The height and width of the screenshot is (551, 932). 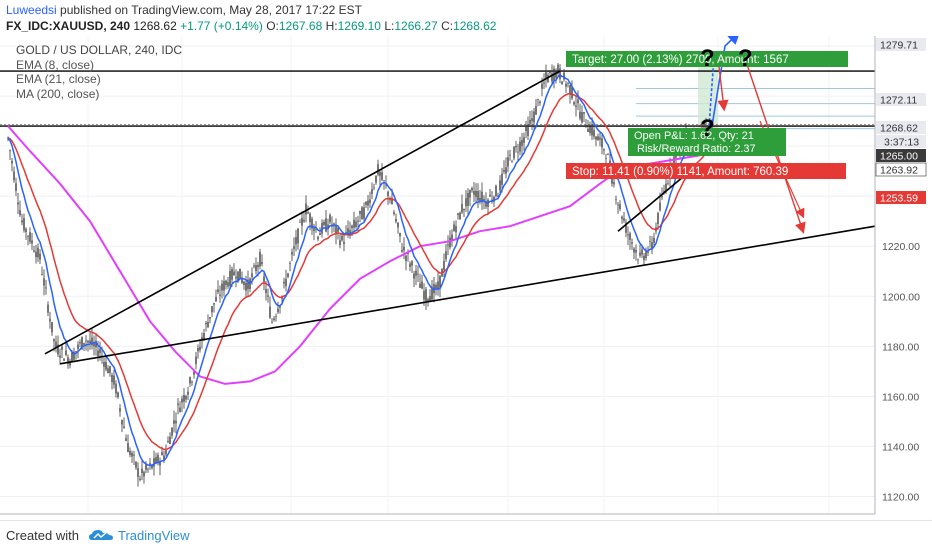 I want to click on created-with-label: Created with, so click(x=42, y=535).